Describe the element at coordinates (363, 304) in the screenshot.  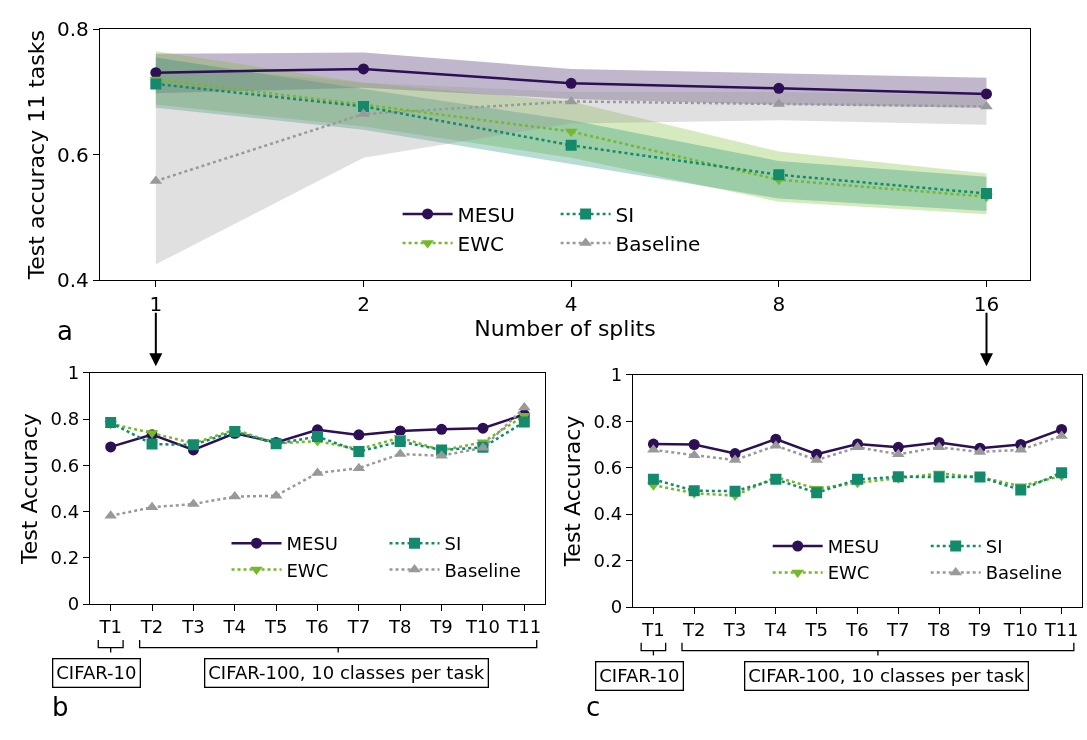
I see `x-tick-label: 2` at that location.